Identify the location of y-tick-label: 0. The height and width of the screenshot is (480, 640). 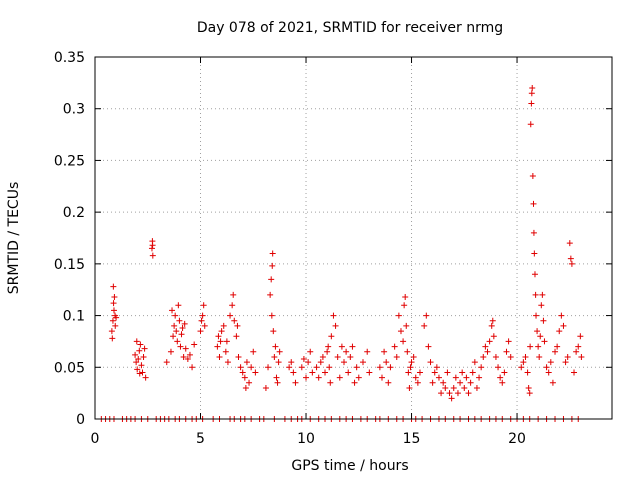
(80, 420).